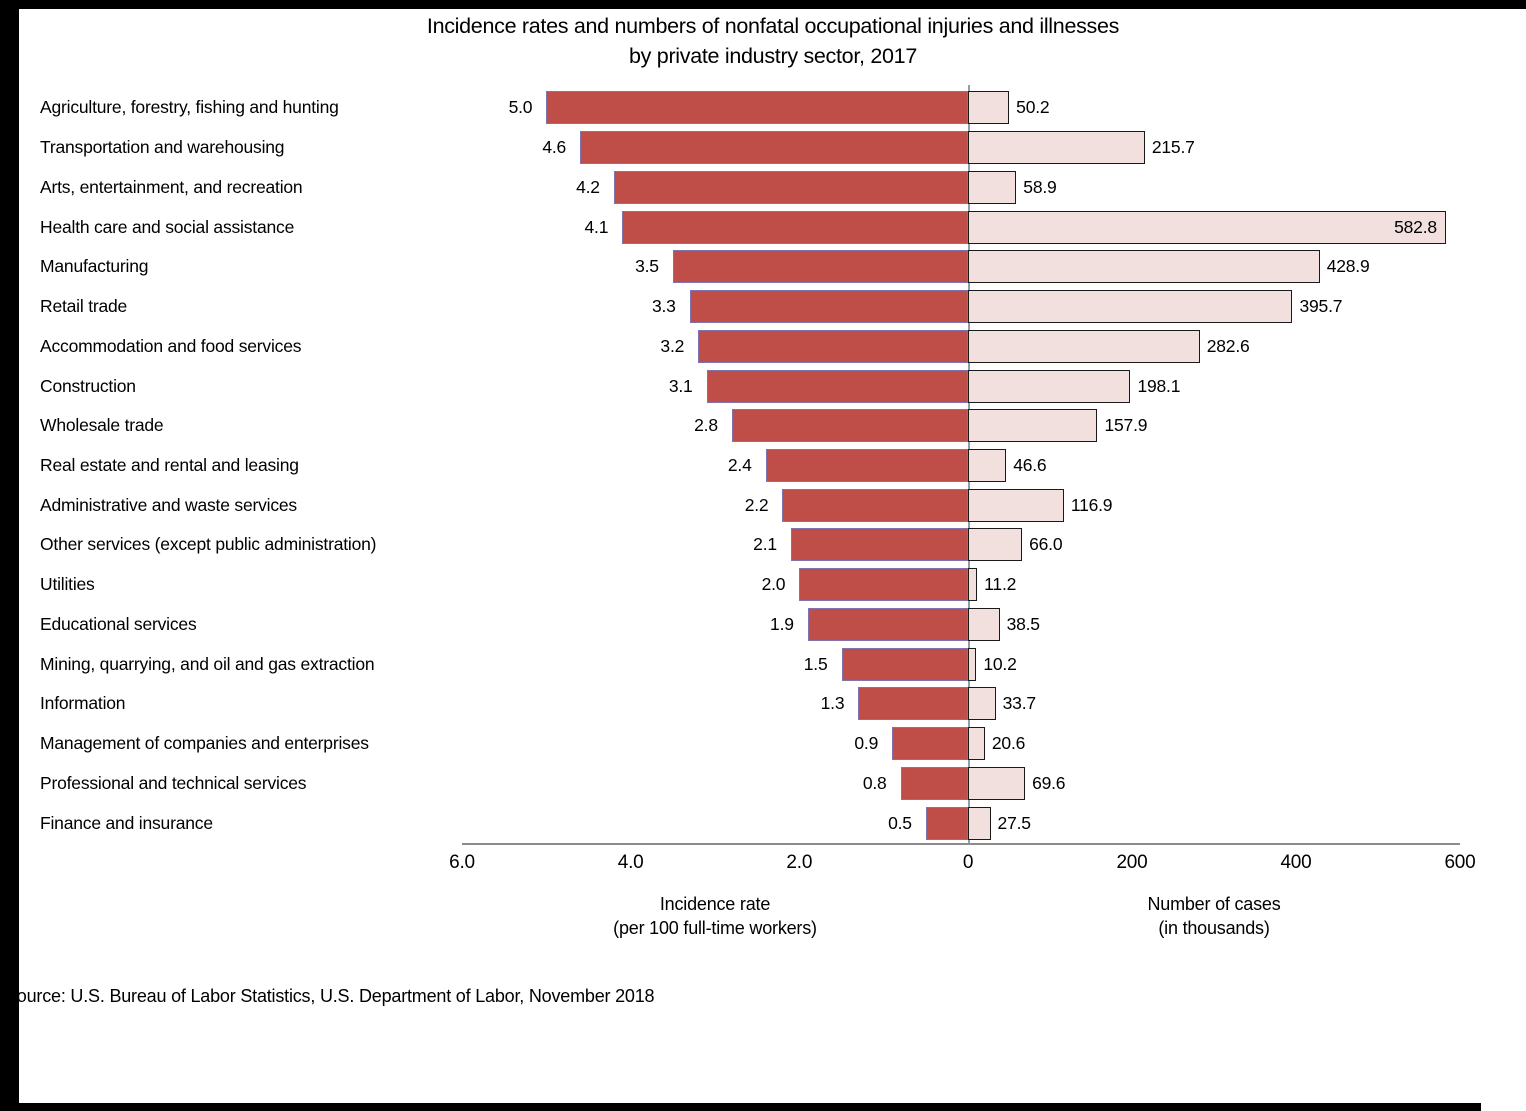  Describe the element at coordinates (672, 345) in the screenshot. I see `incidence-rate-value: 3.2` at that location.